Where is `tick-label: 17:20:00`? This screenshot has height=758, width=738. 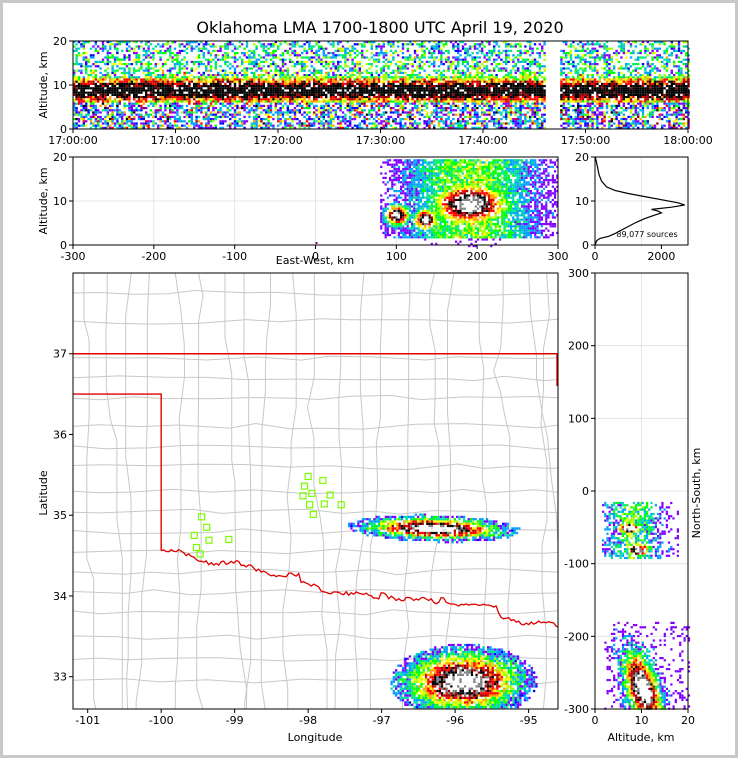
tick-label: 17:20:00 is located at coordinates (277, 140).